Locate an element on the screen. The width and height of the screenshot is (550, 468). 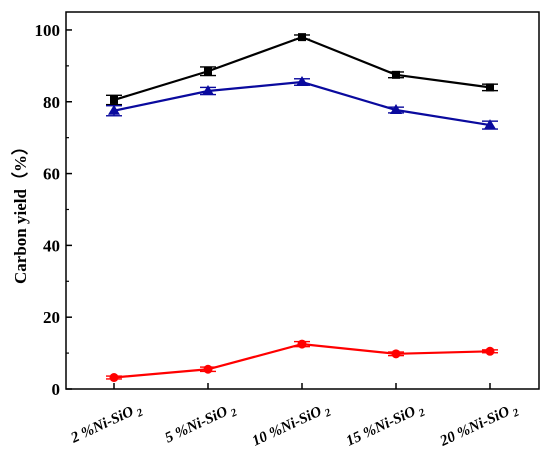
x-tick-label: 5 %Ni-SiO 2 is located at coordinates (201, 424).